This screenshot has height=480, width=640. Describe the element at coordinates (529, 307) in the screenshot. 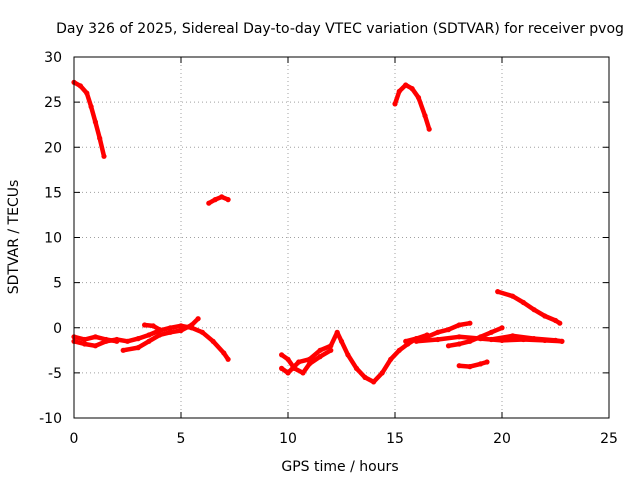

I see `series-line-arc4` at that location.